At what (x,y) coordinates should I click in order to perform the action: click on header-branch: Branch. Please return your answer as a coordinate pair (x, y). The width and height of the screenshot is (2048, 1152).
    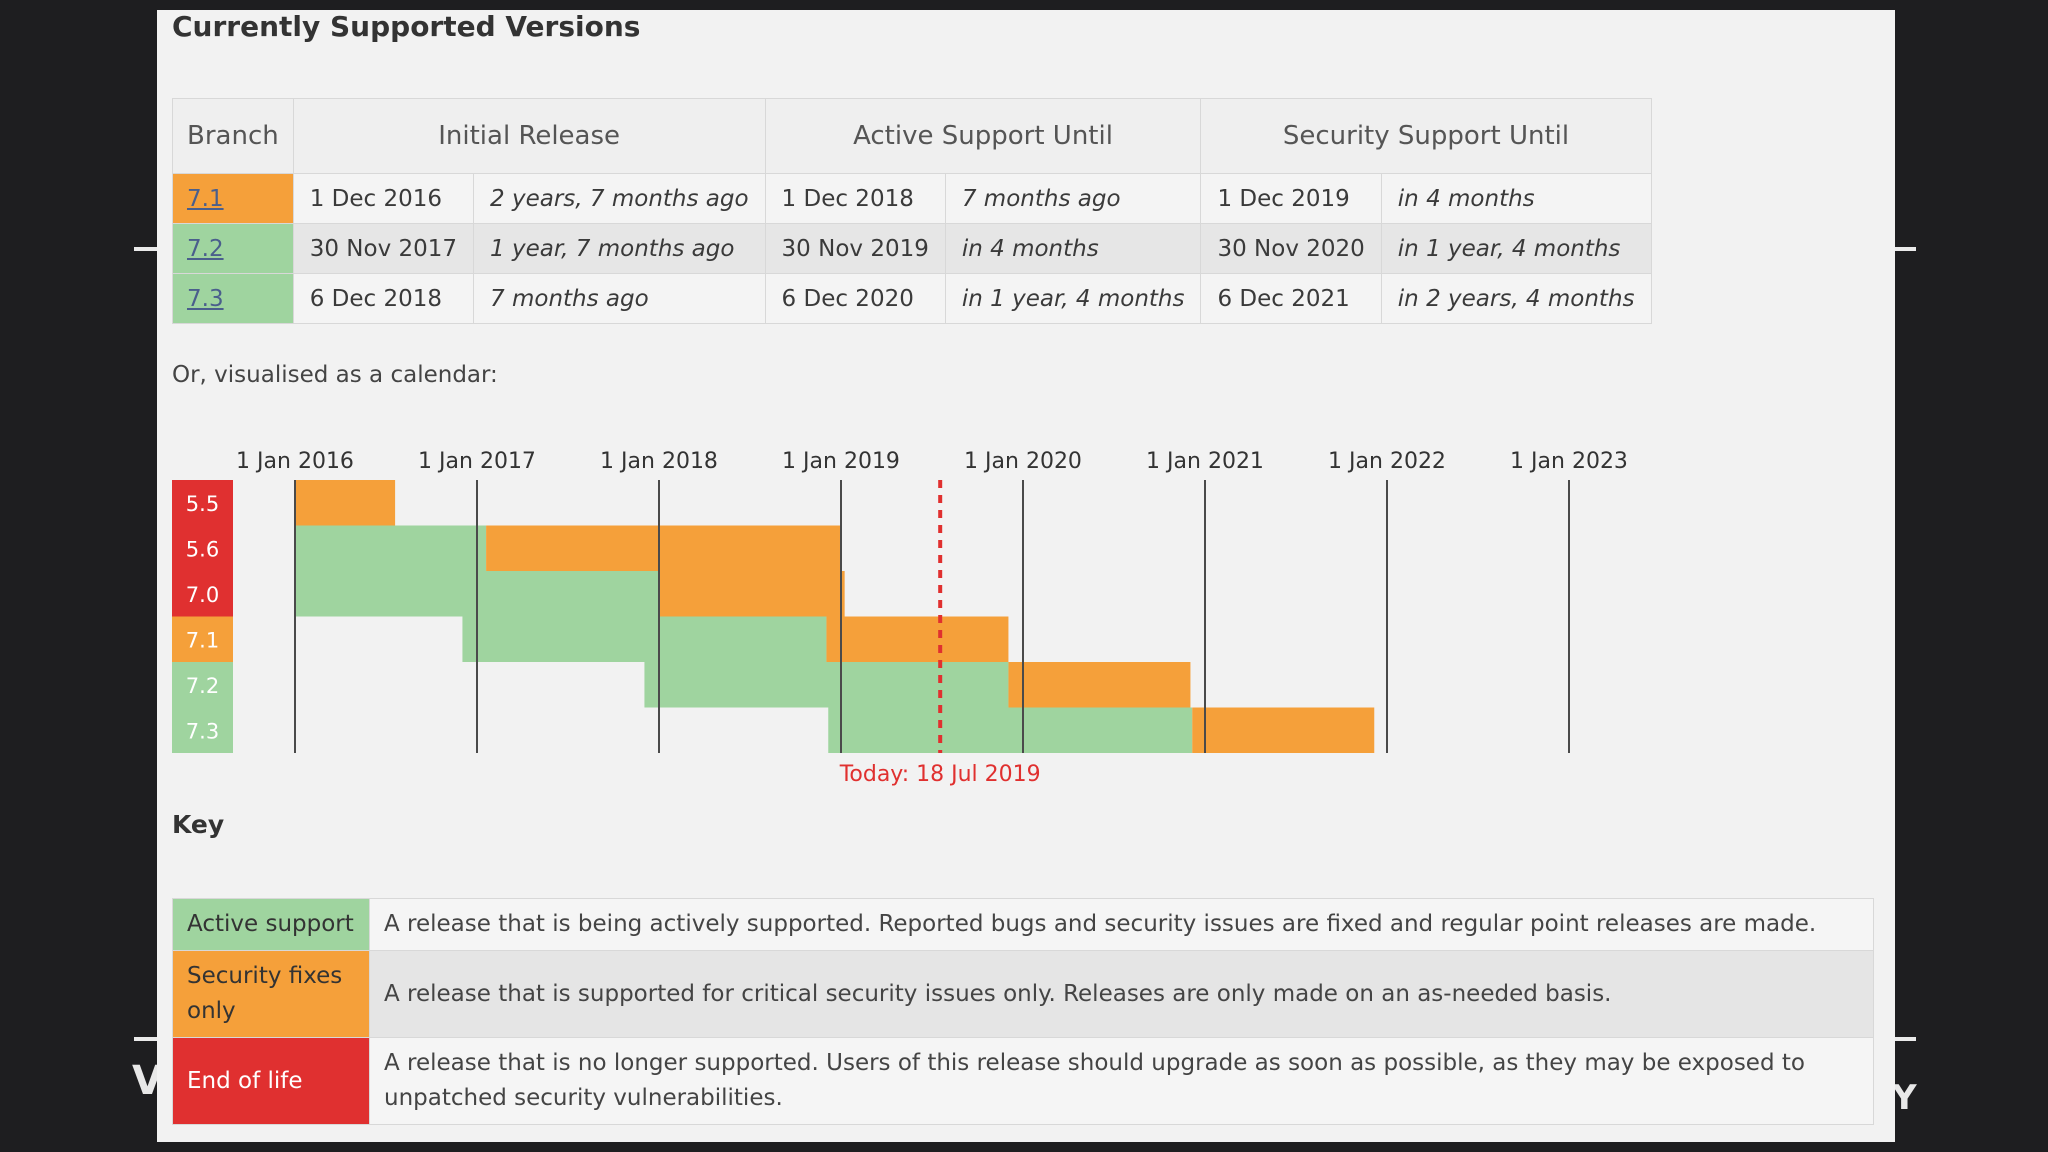
    Looking at the image, I should click on (233, 136).